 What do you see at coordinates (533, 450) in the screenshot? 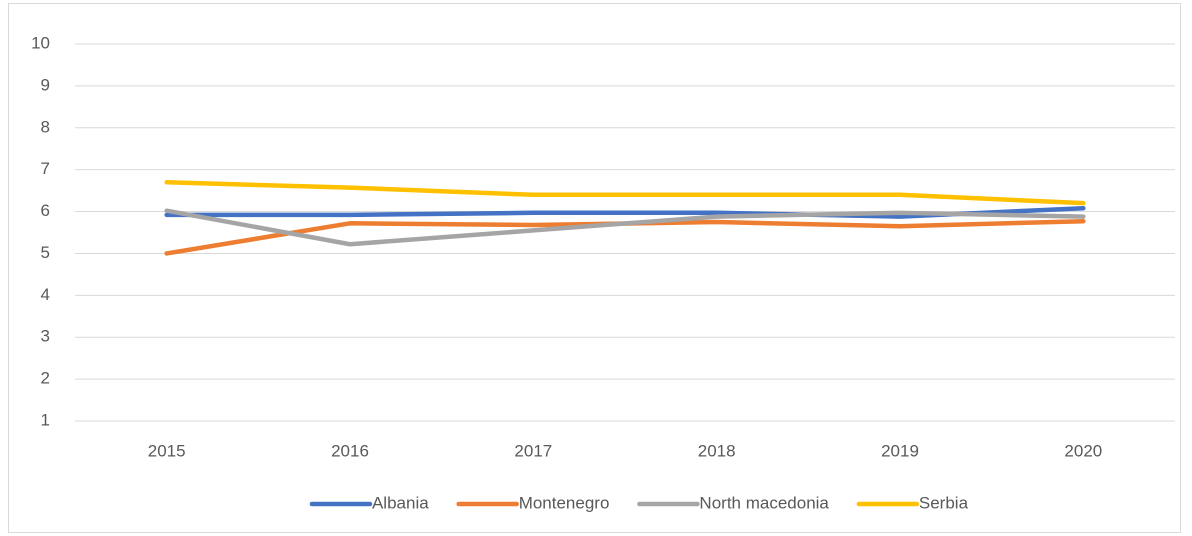
I see `x-tick-label: 2017` at bounding box center [533, 450].